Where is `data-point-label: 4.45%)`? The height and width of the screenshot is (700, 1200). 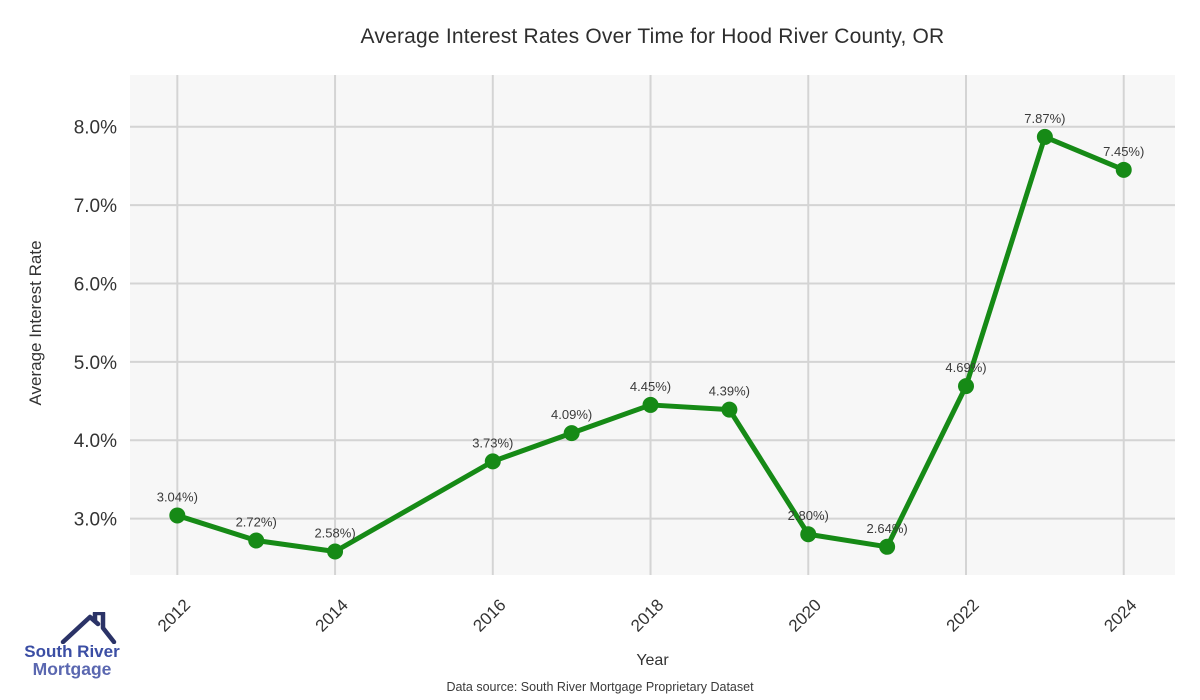 data-point-label: 4.45%) is located at coordinates (650, 386).